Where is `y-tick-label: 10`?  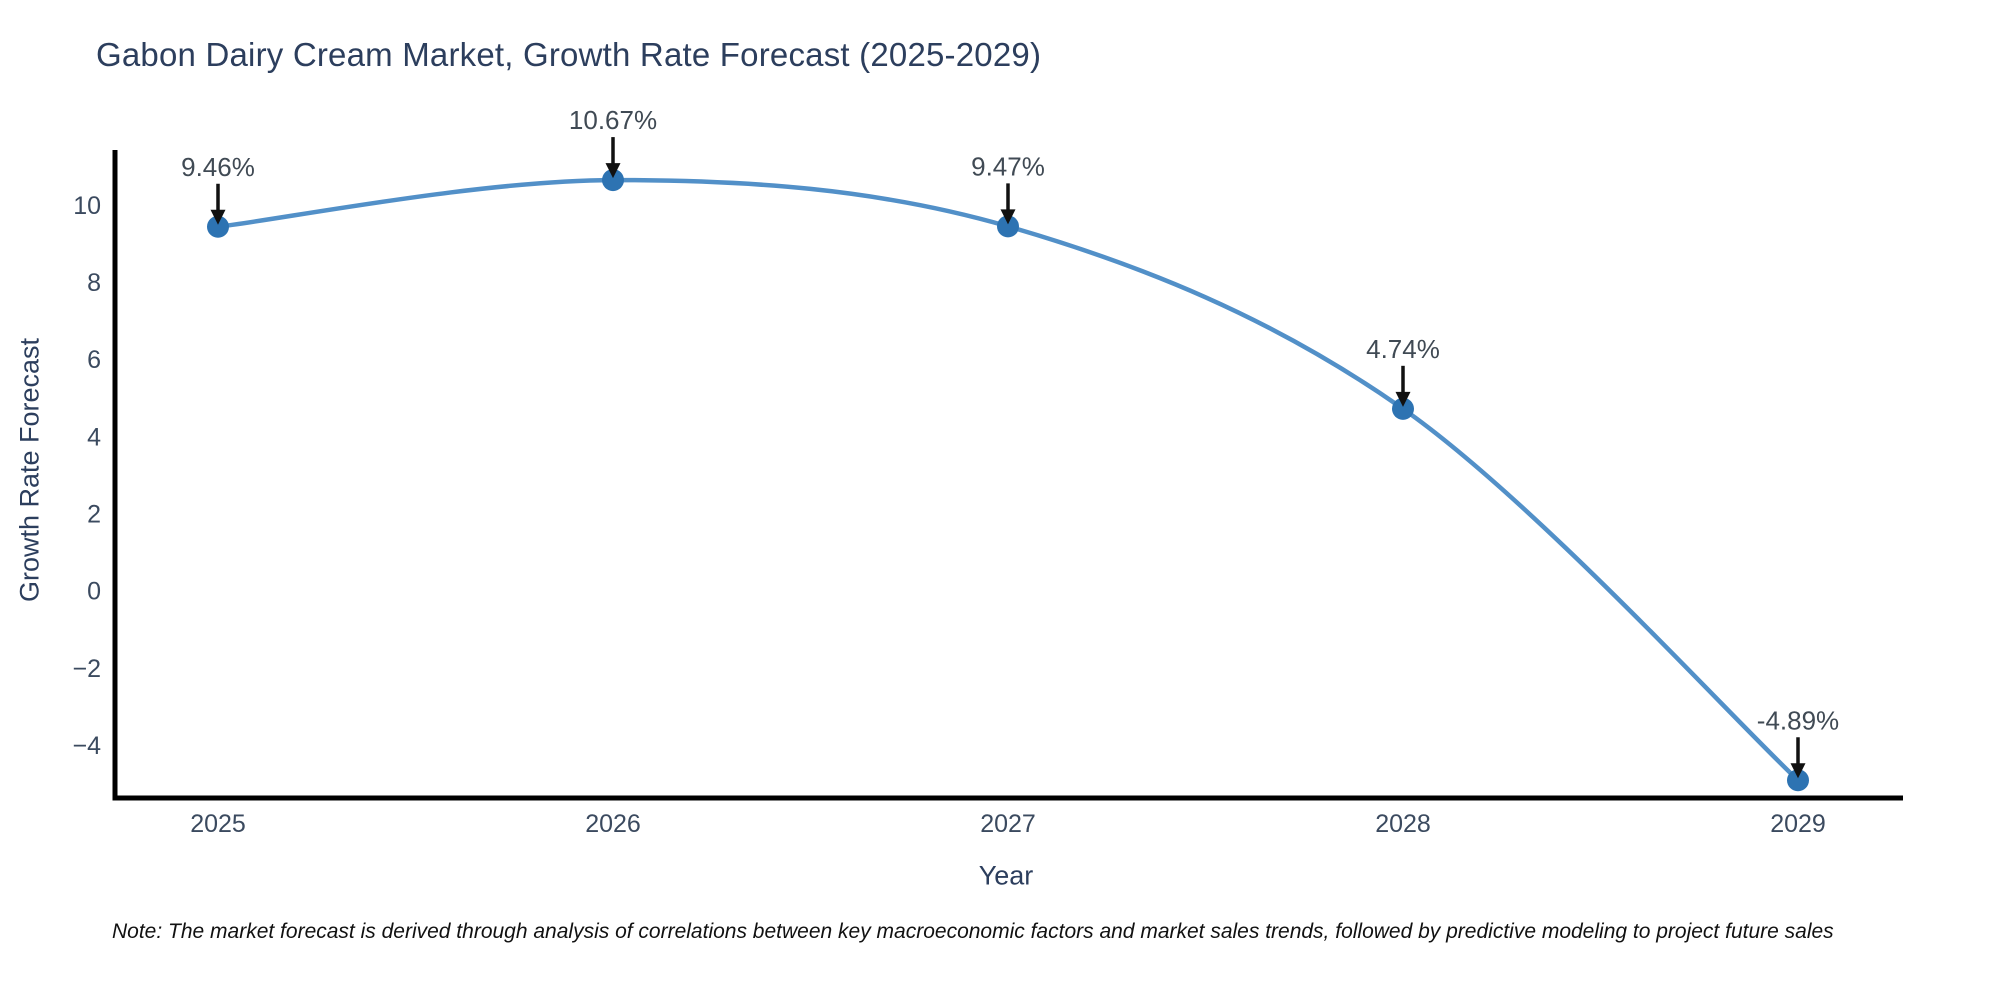
y-tick-label: 10 is located at coordinates (87, 206).